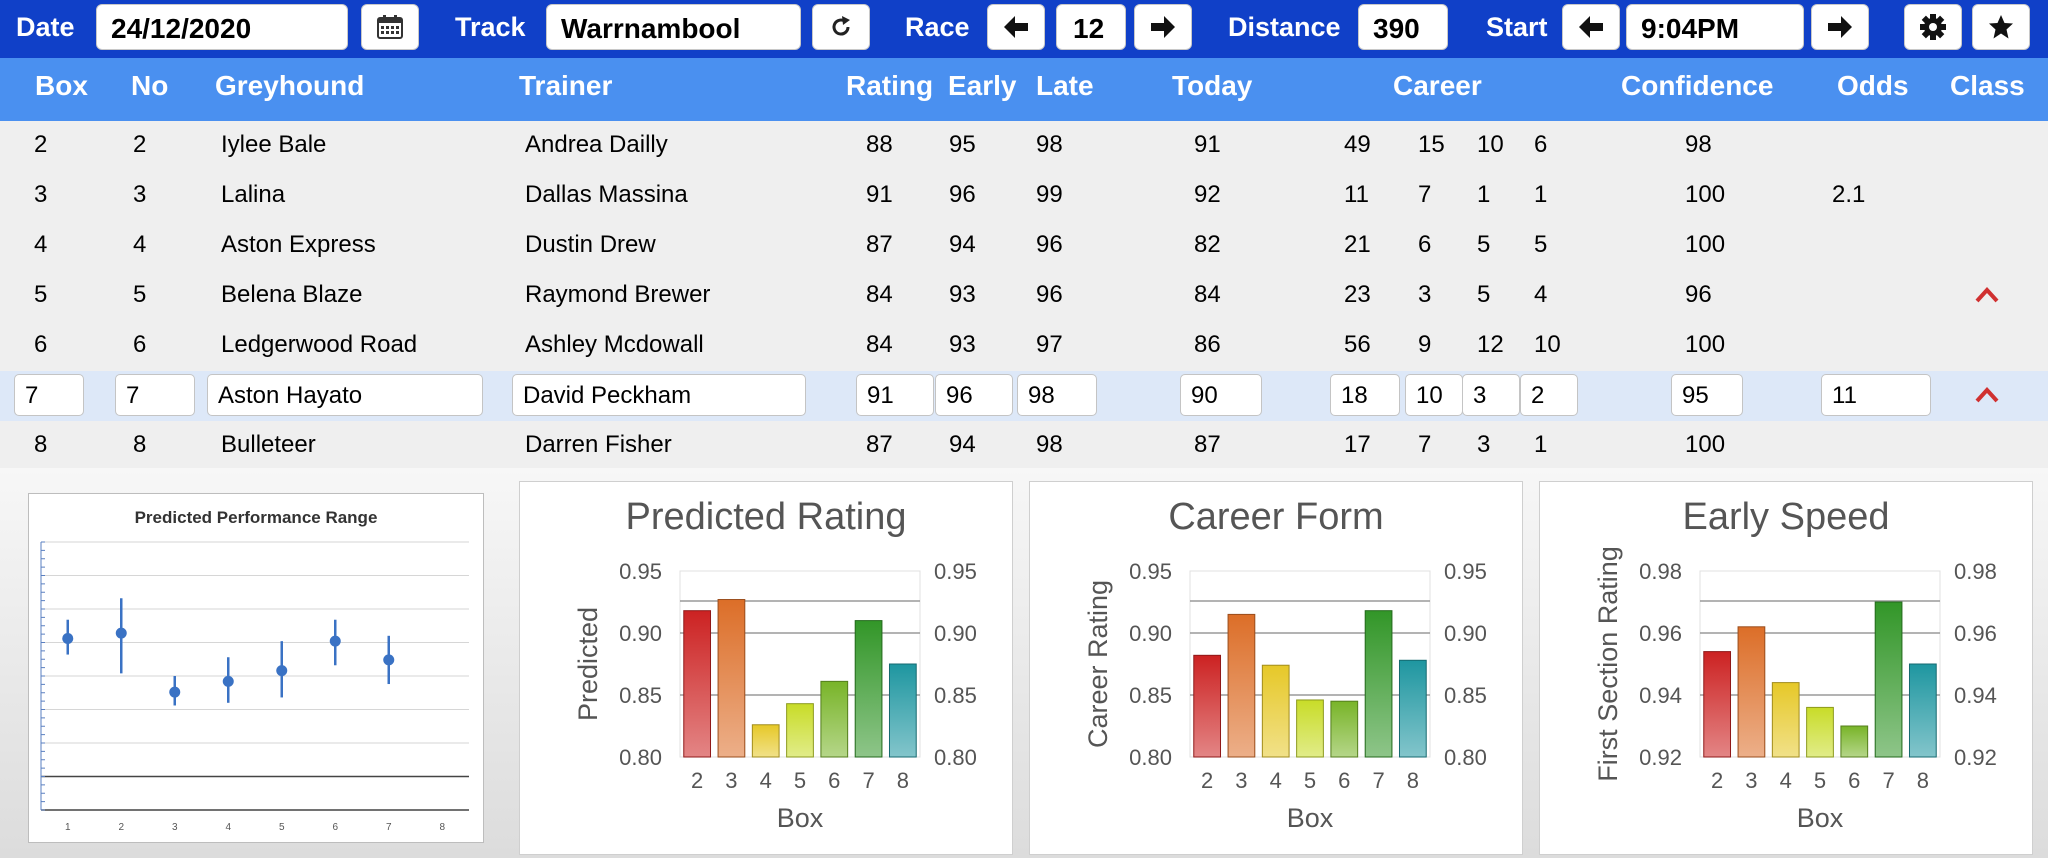 The width and height of the screenshot is (2048, 858). What do you see at coordinates (1207, 244) in the screenshot?
I see `cell-today: 82` at bounding box center [1207, 244].